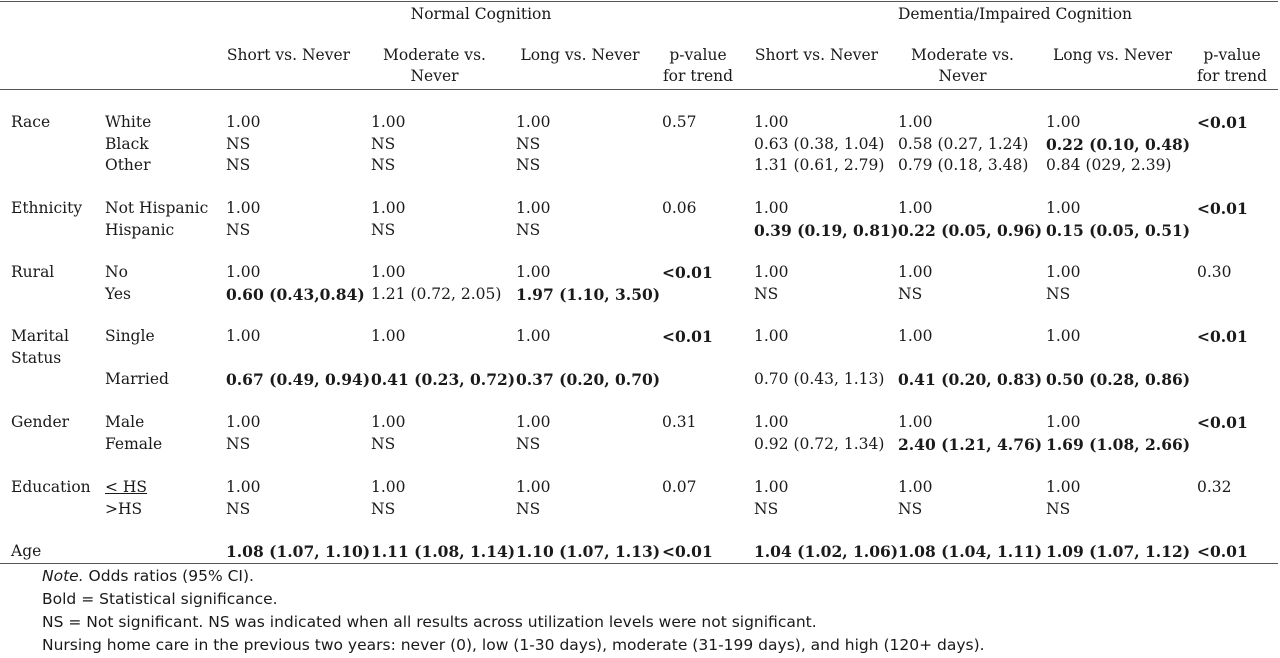 This screenshot has width=1280, height=658. Describe the element at coordinates (1118, 379) in the screenshot. I see `dementia-cell: 0.50 (0.28, 0.86)` at that location.